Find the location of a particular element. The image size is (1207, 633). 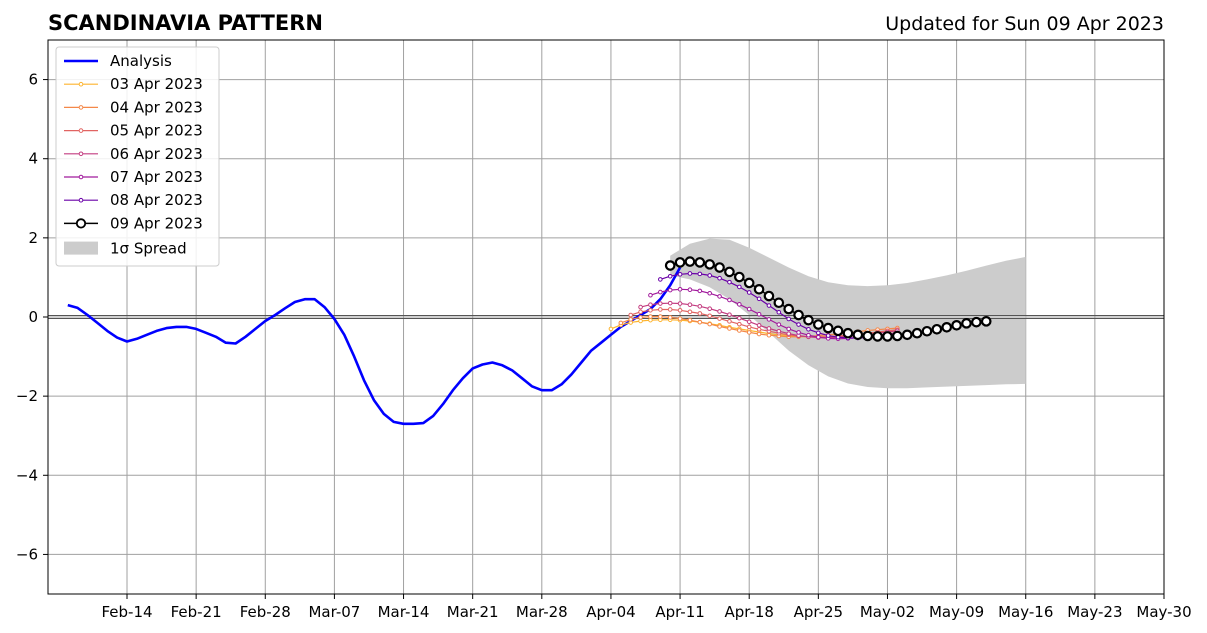

x-tick-label: Apr-25 is located at coordinates (819, 612).